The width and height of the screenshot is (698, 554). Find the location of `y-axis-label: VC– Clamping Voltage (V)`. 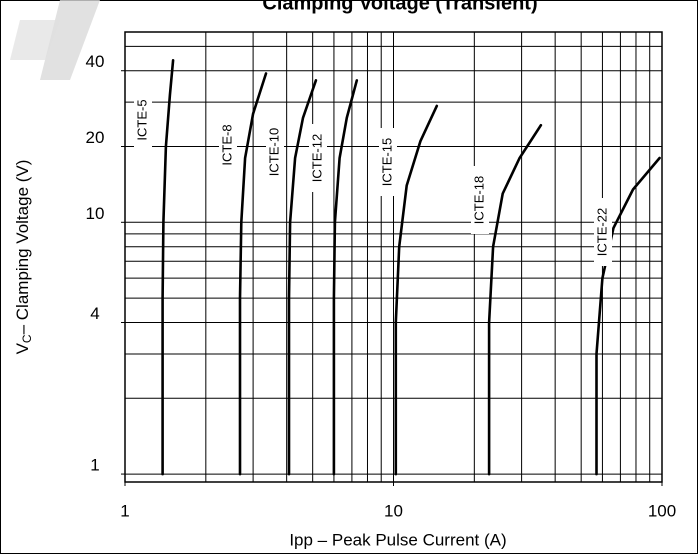

y-axis-label: VC– Clamping Voltage (V) is located at coordinates (23, 257).